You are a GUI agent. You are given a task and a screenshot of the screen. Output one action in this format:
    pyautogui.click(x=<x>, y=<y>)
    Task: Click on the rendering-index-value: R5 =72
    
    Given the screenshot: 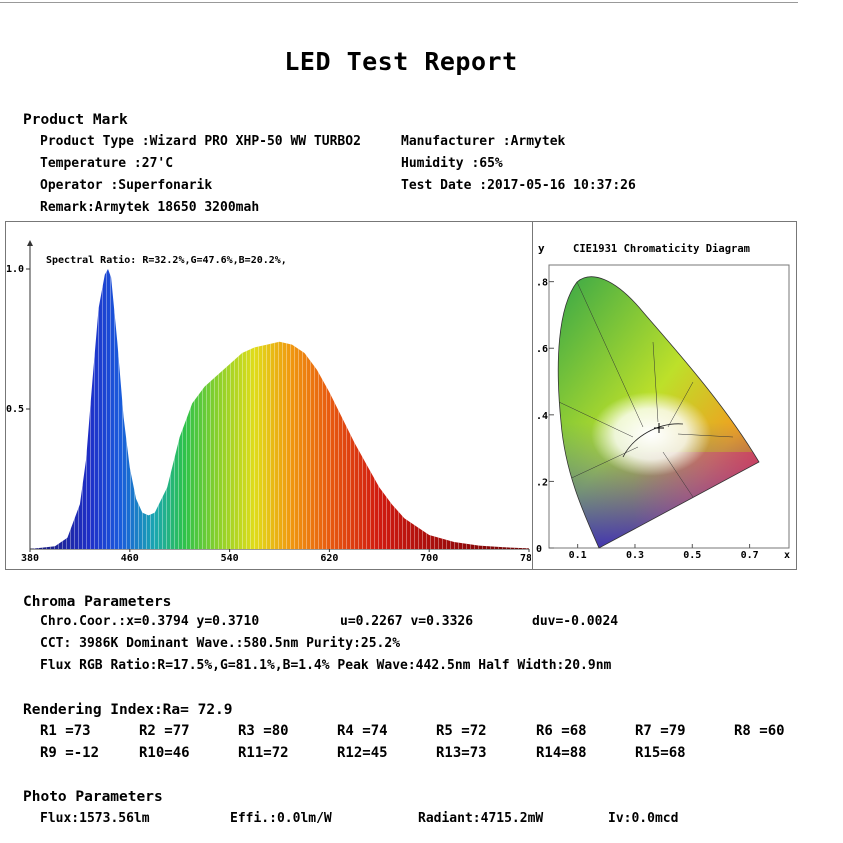 What is the action you would take?
    pyautogui.click(x=461, y=731)
    